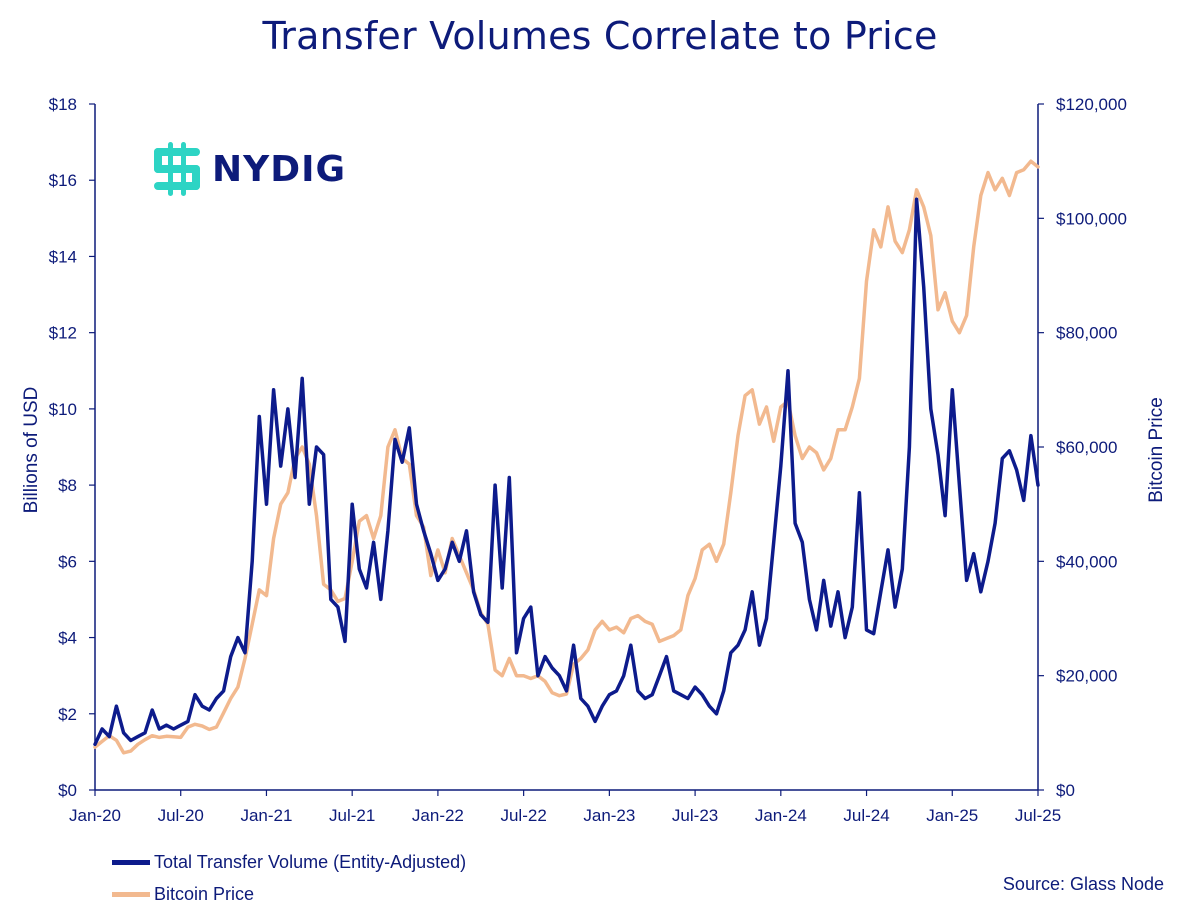 The height and width of the screenshot is (912, 1200). I want to click on y-tick-label-right: $120,000, so click(1091, 104).